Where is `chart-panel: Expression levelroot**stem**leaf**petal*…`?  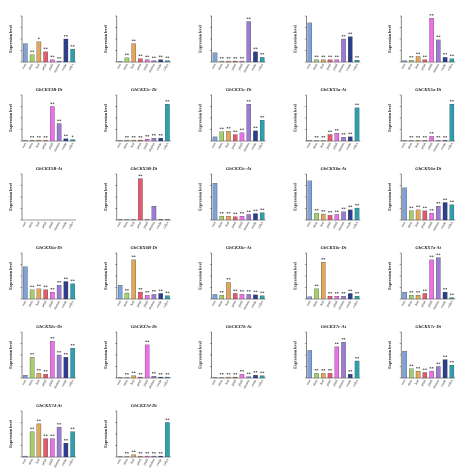 chart-panel: Expression levelroot**stem**leaf**petal*… is located at coordinates (326, 44).